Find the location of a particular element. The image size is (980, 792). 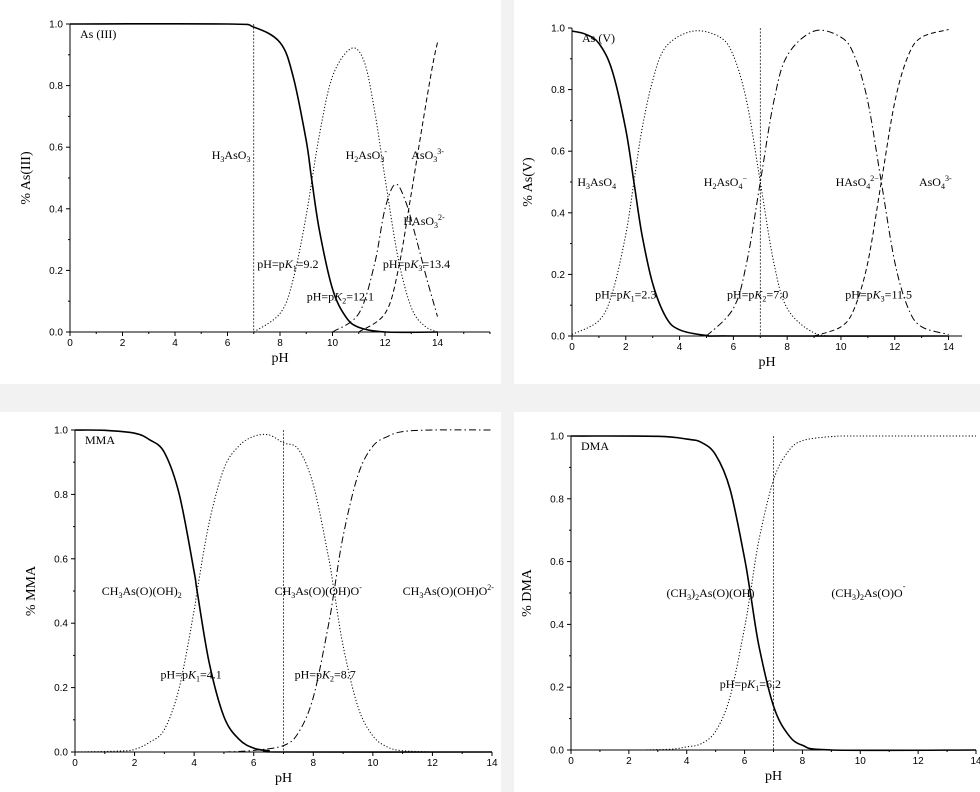

pka-label: pH=pK1=4.1 is located at coordinates (191, 676).